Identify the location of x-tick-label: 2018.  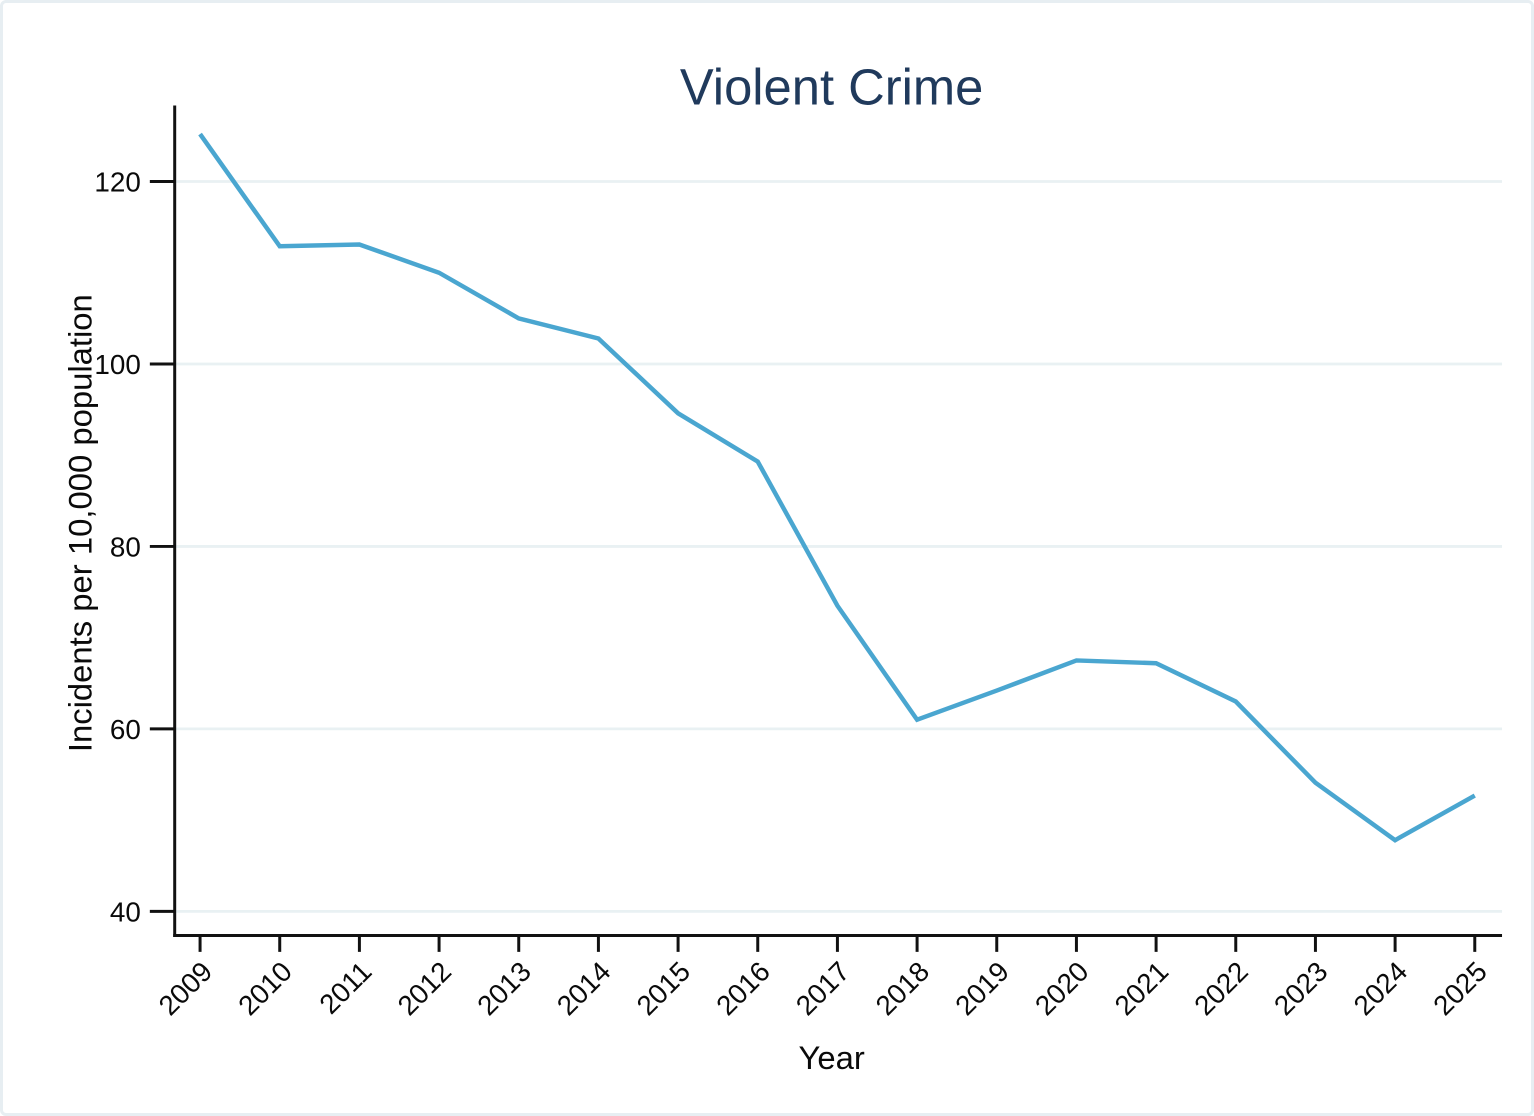
(903, 989).